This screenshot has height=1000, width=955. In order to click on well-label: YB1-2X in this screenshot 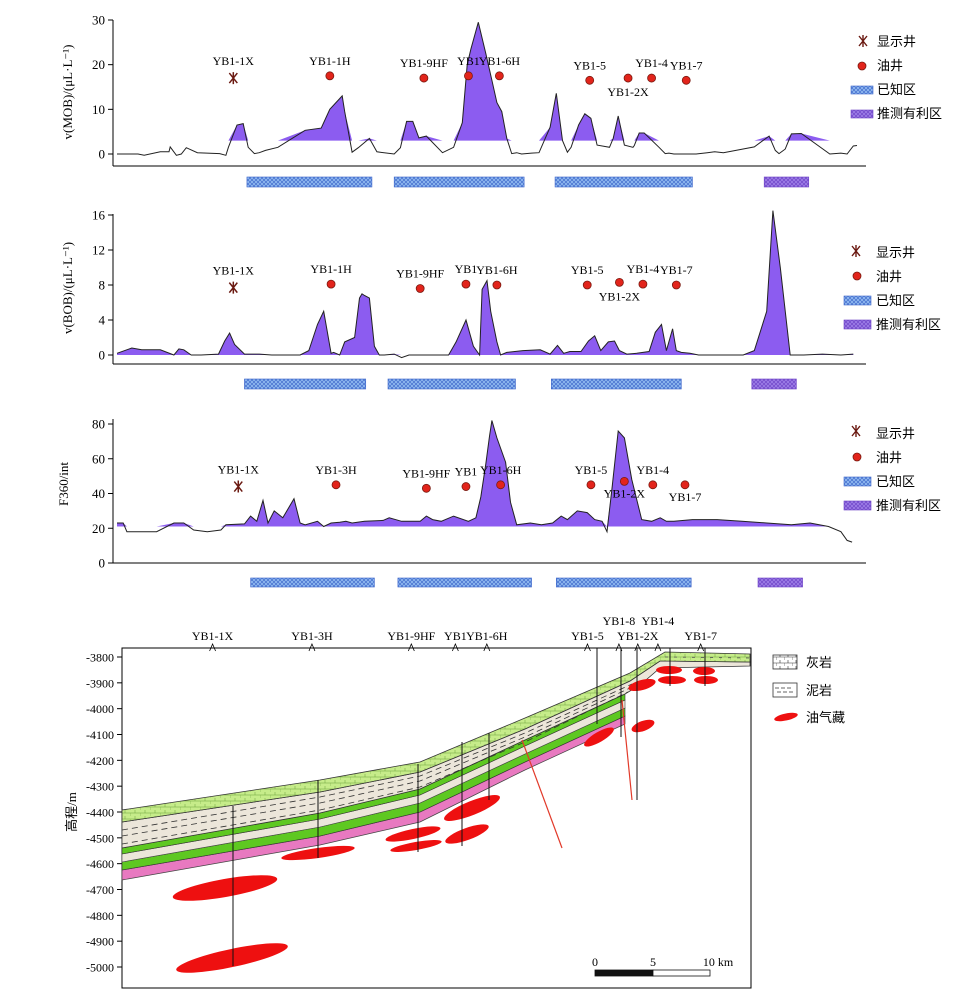, I will do `click(620, 296)`.